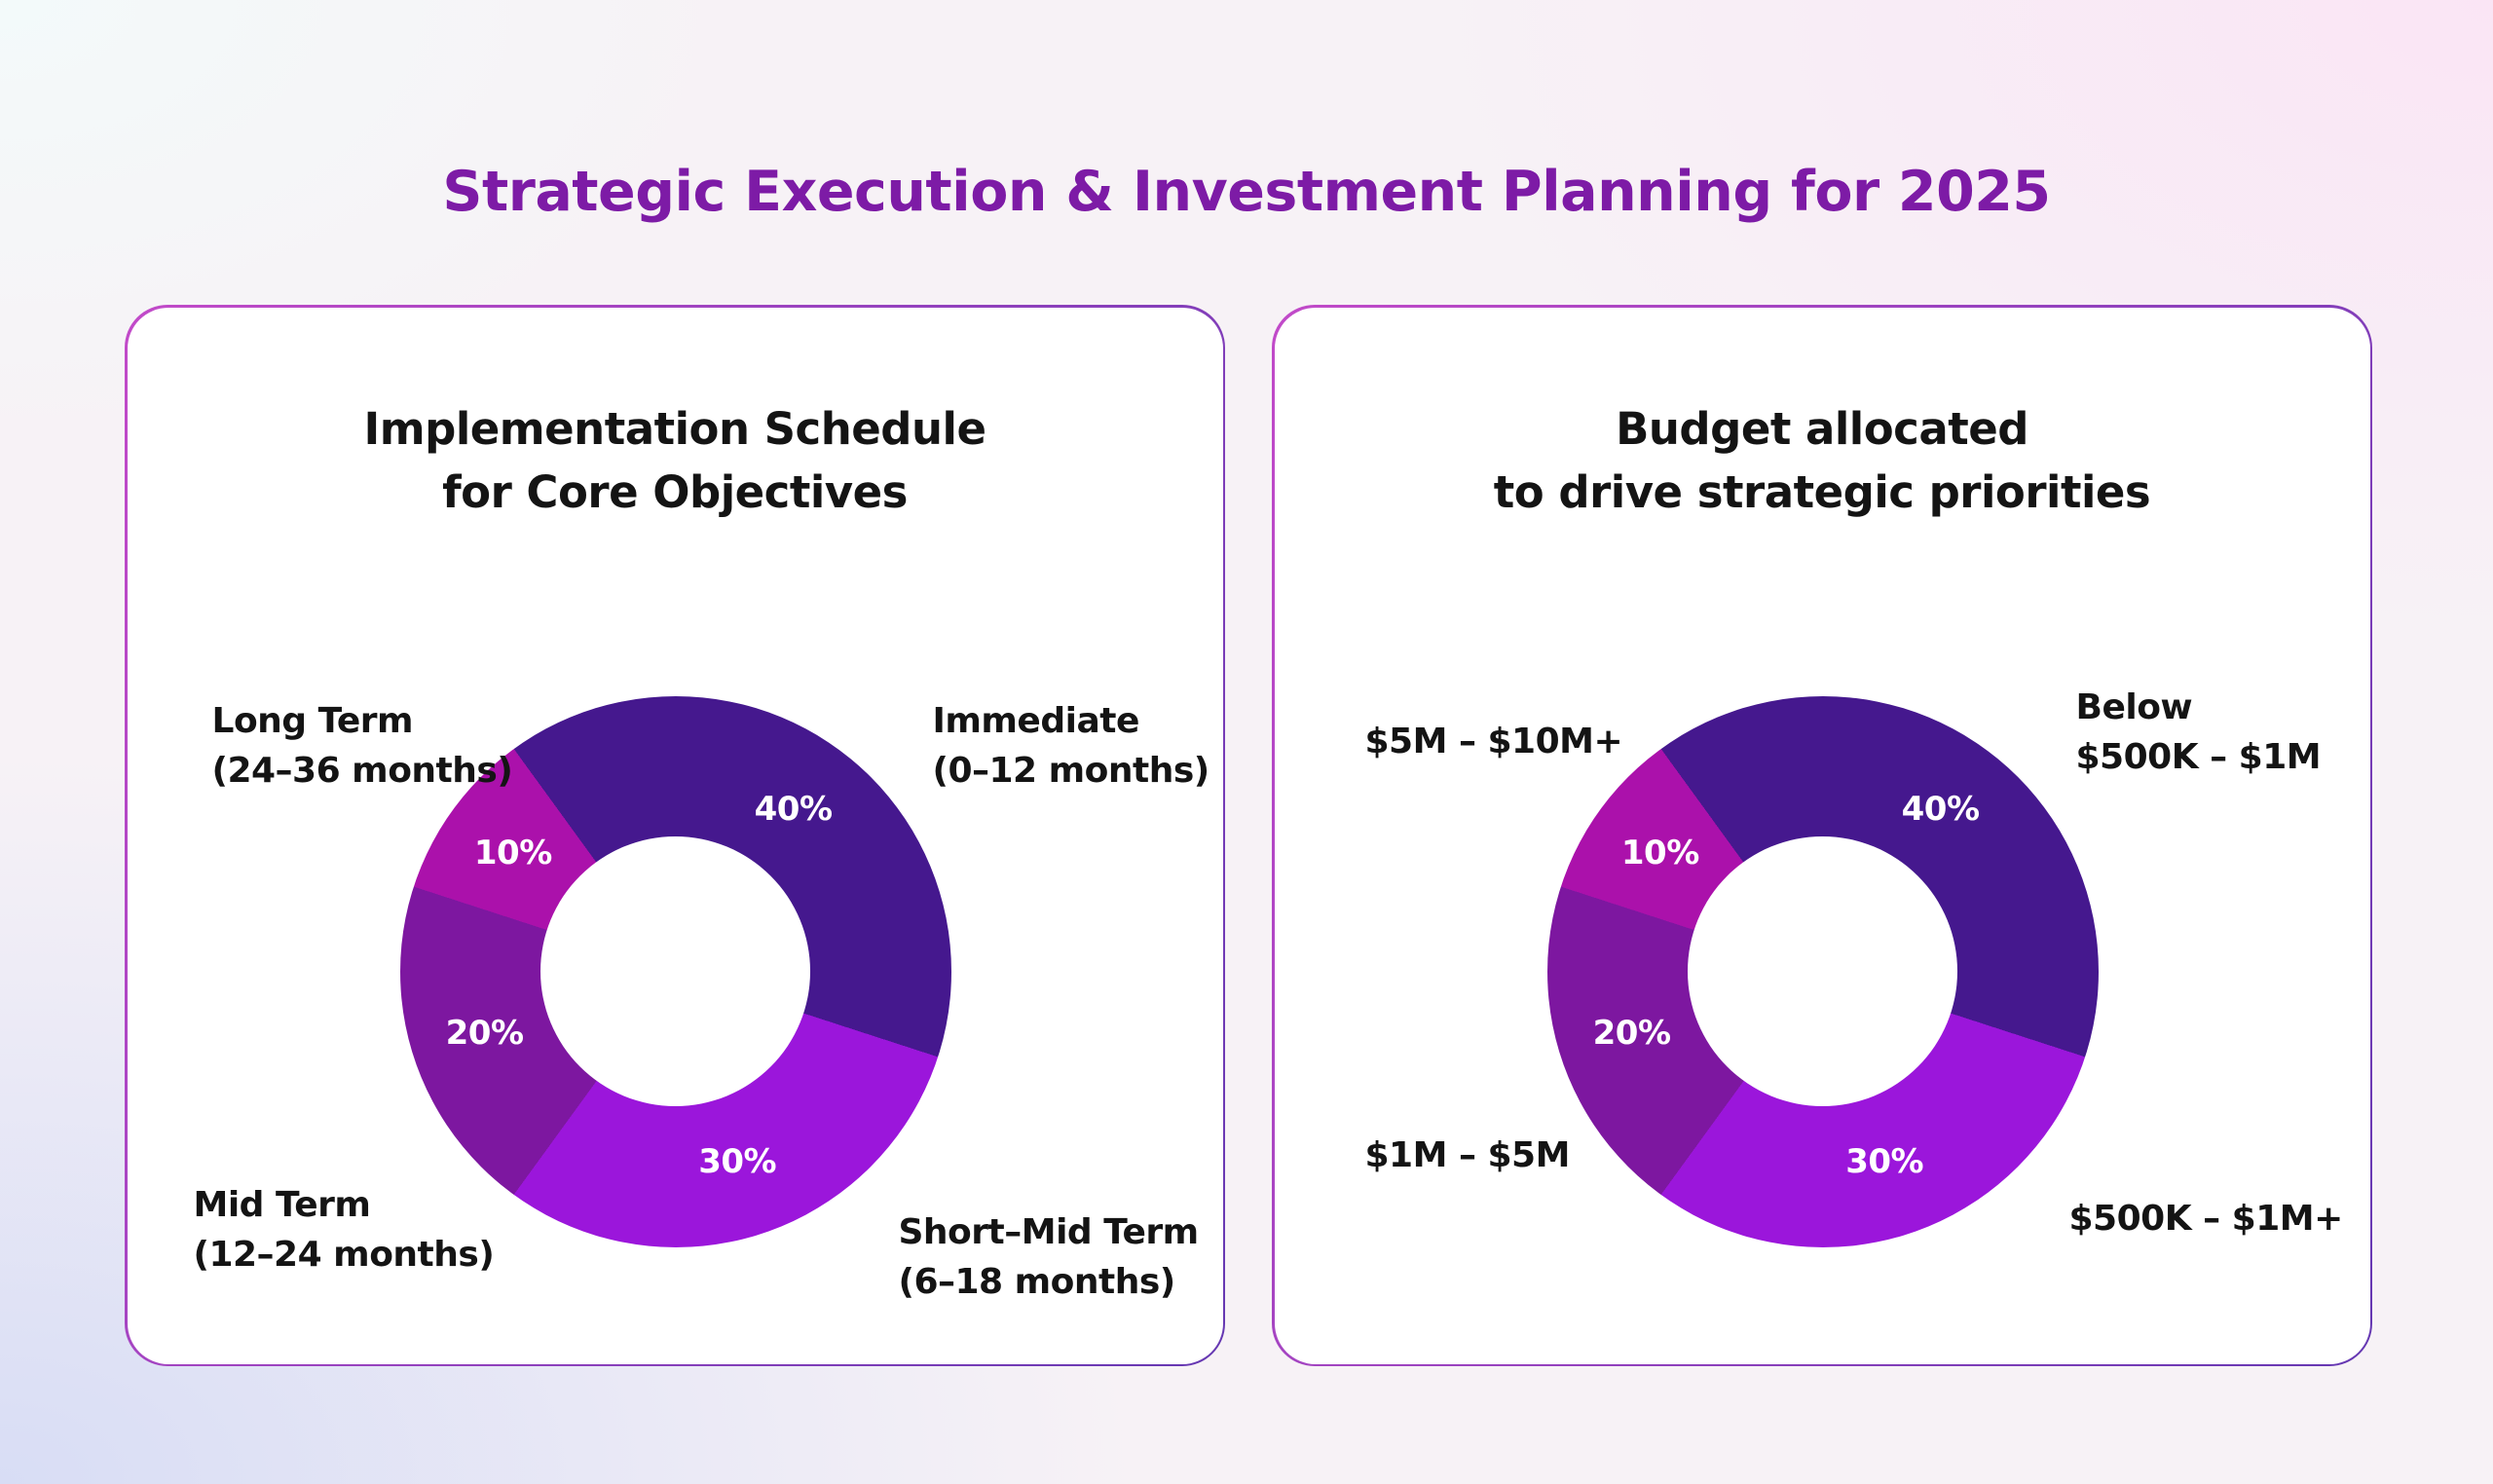 This screenshot has width=2493, height=1484. What do you see at coordinates (1036, 720) in the screenshot?
I see `segment-name-label-line: Immediate` at bounding box center [1036, 720].